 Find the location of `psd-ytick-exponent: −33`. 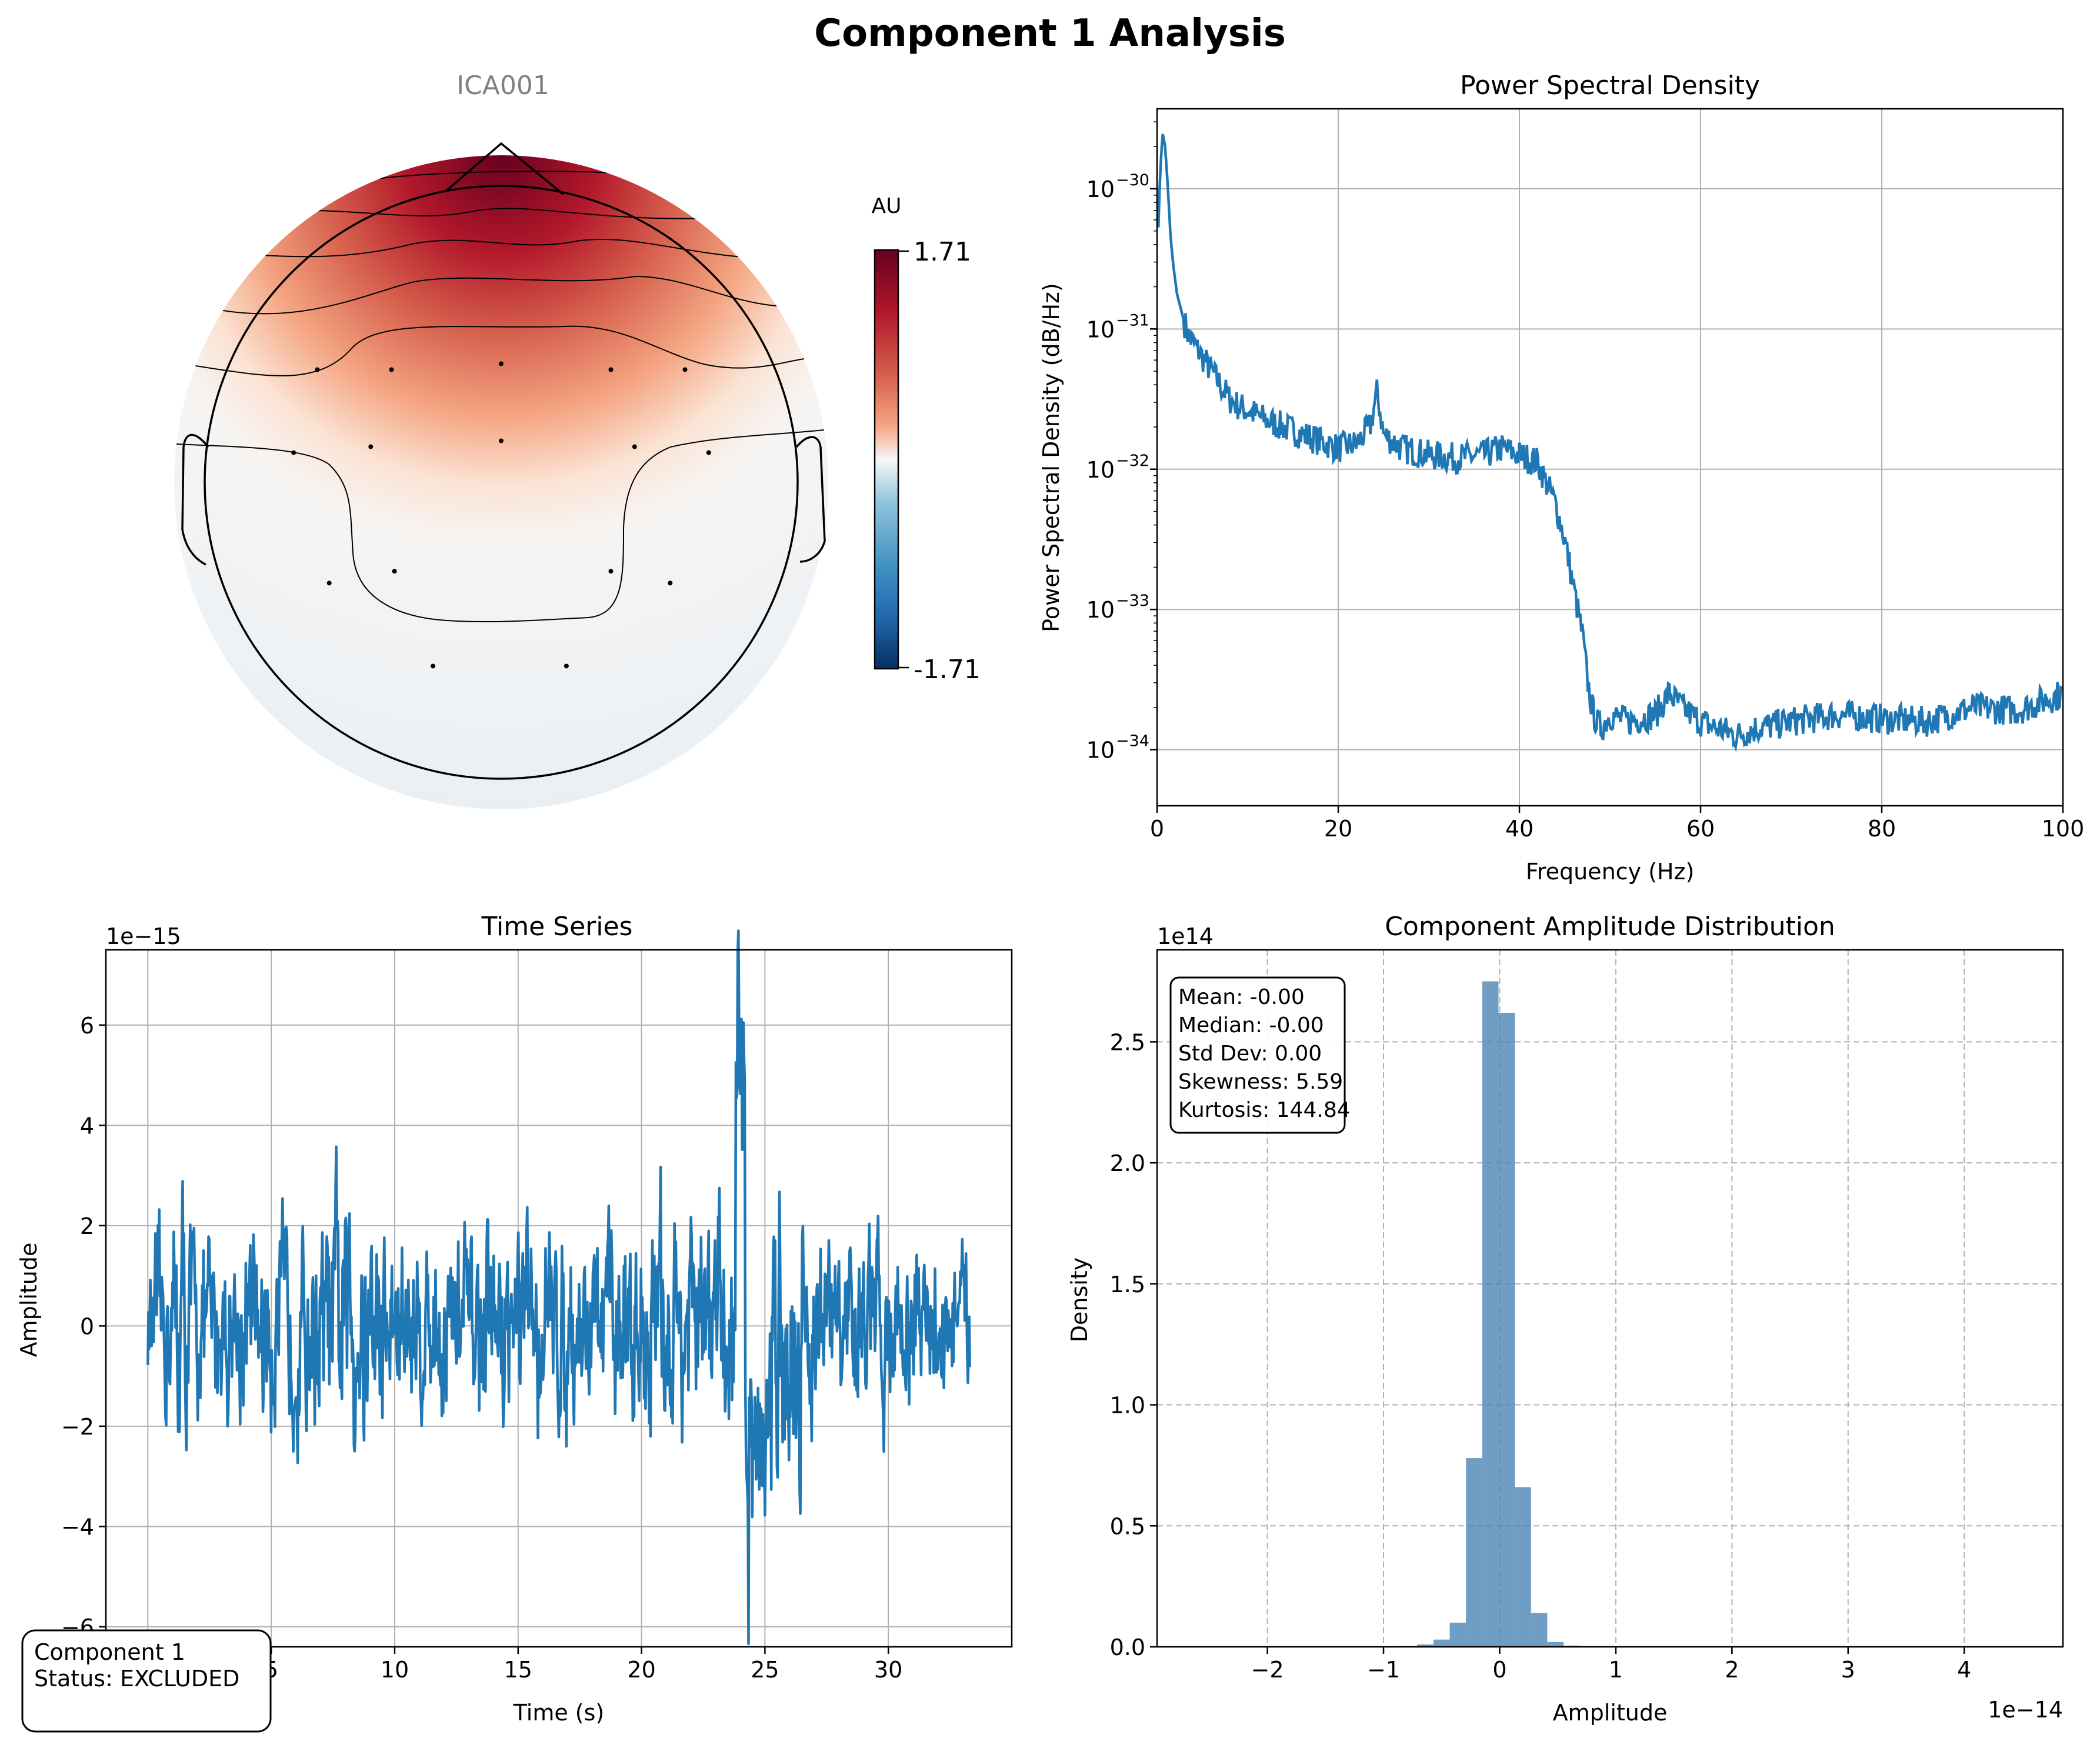

psd-ytick-exponent: −33 is located at coordinates (1132, 601).